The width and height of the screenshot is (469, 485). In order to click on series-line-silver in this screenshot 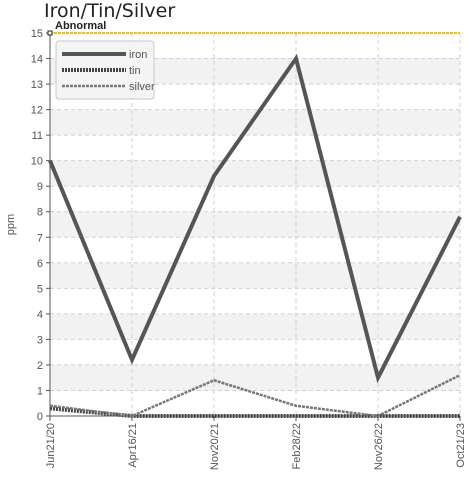, I will do `click(255, 396)`.